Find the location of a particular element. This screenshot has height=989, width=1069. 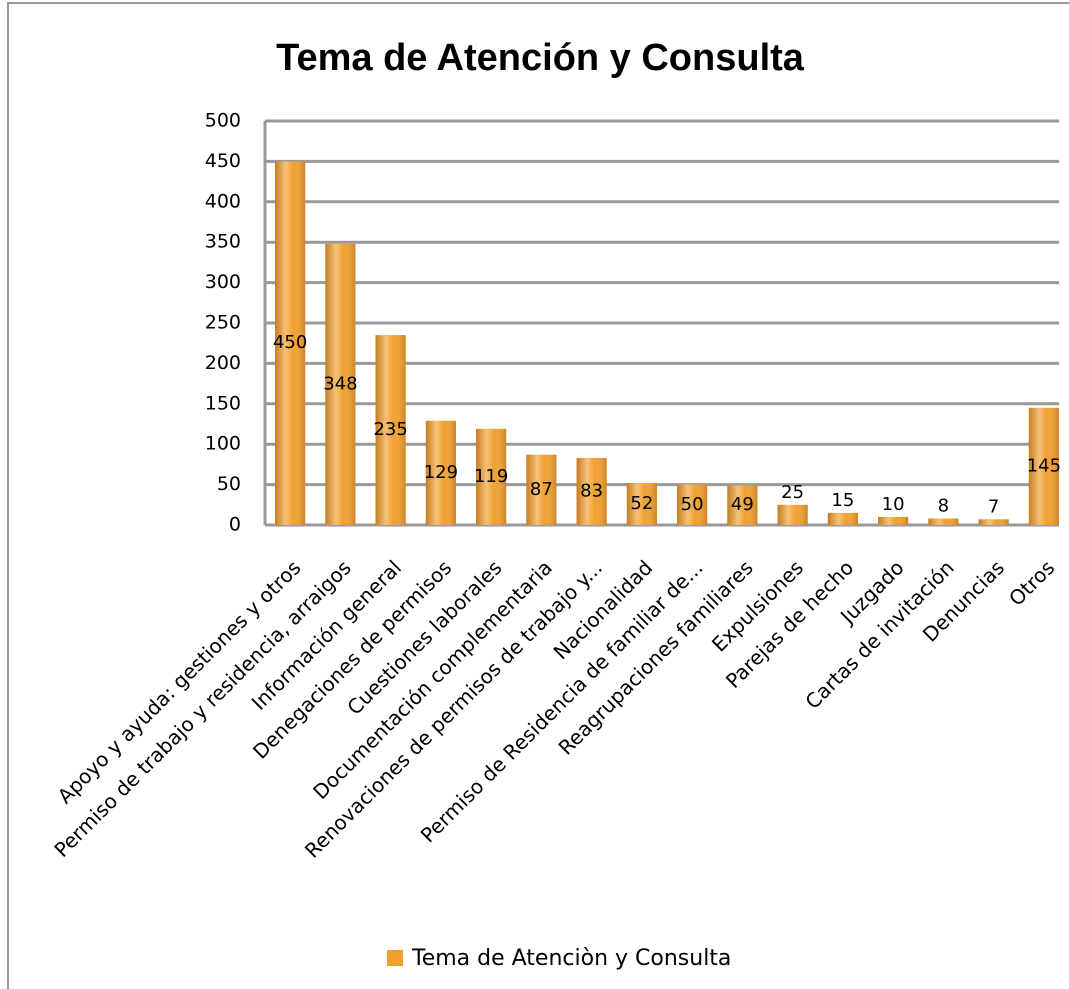

value-label: 25 is located at coordinates (792, 492).